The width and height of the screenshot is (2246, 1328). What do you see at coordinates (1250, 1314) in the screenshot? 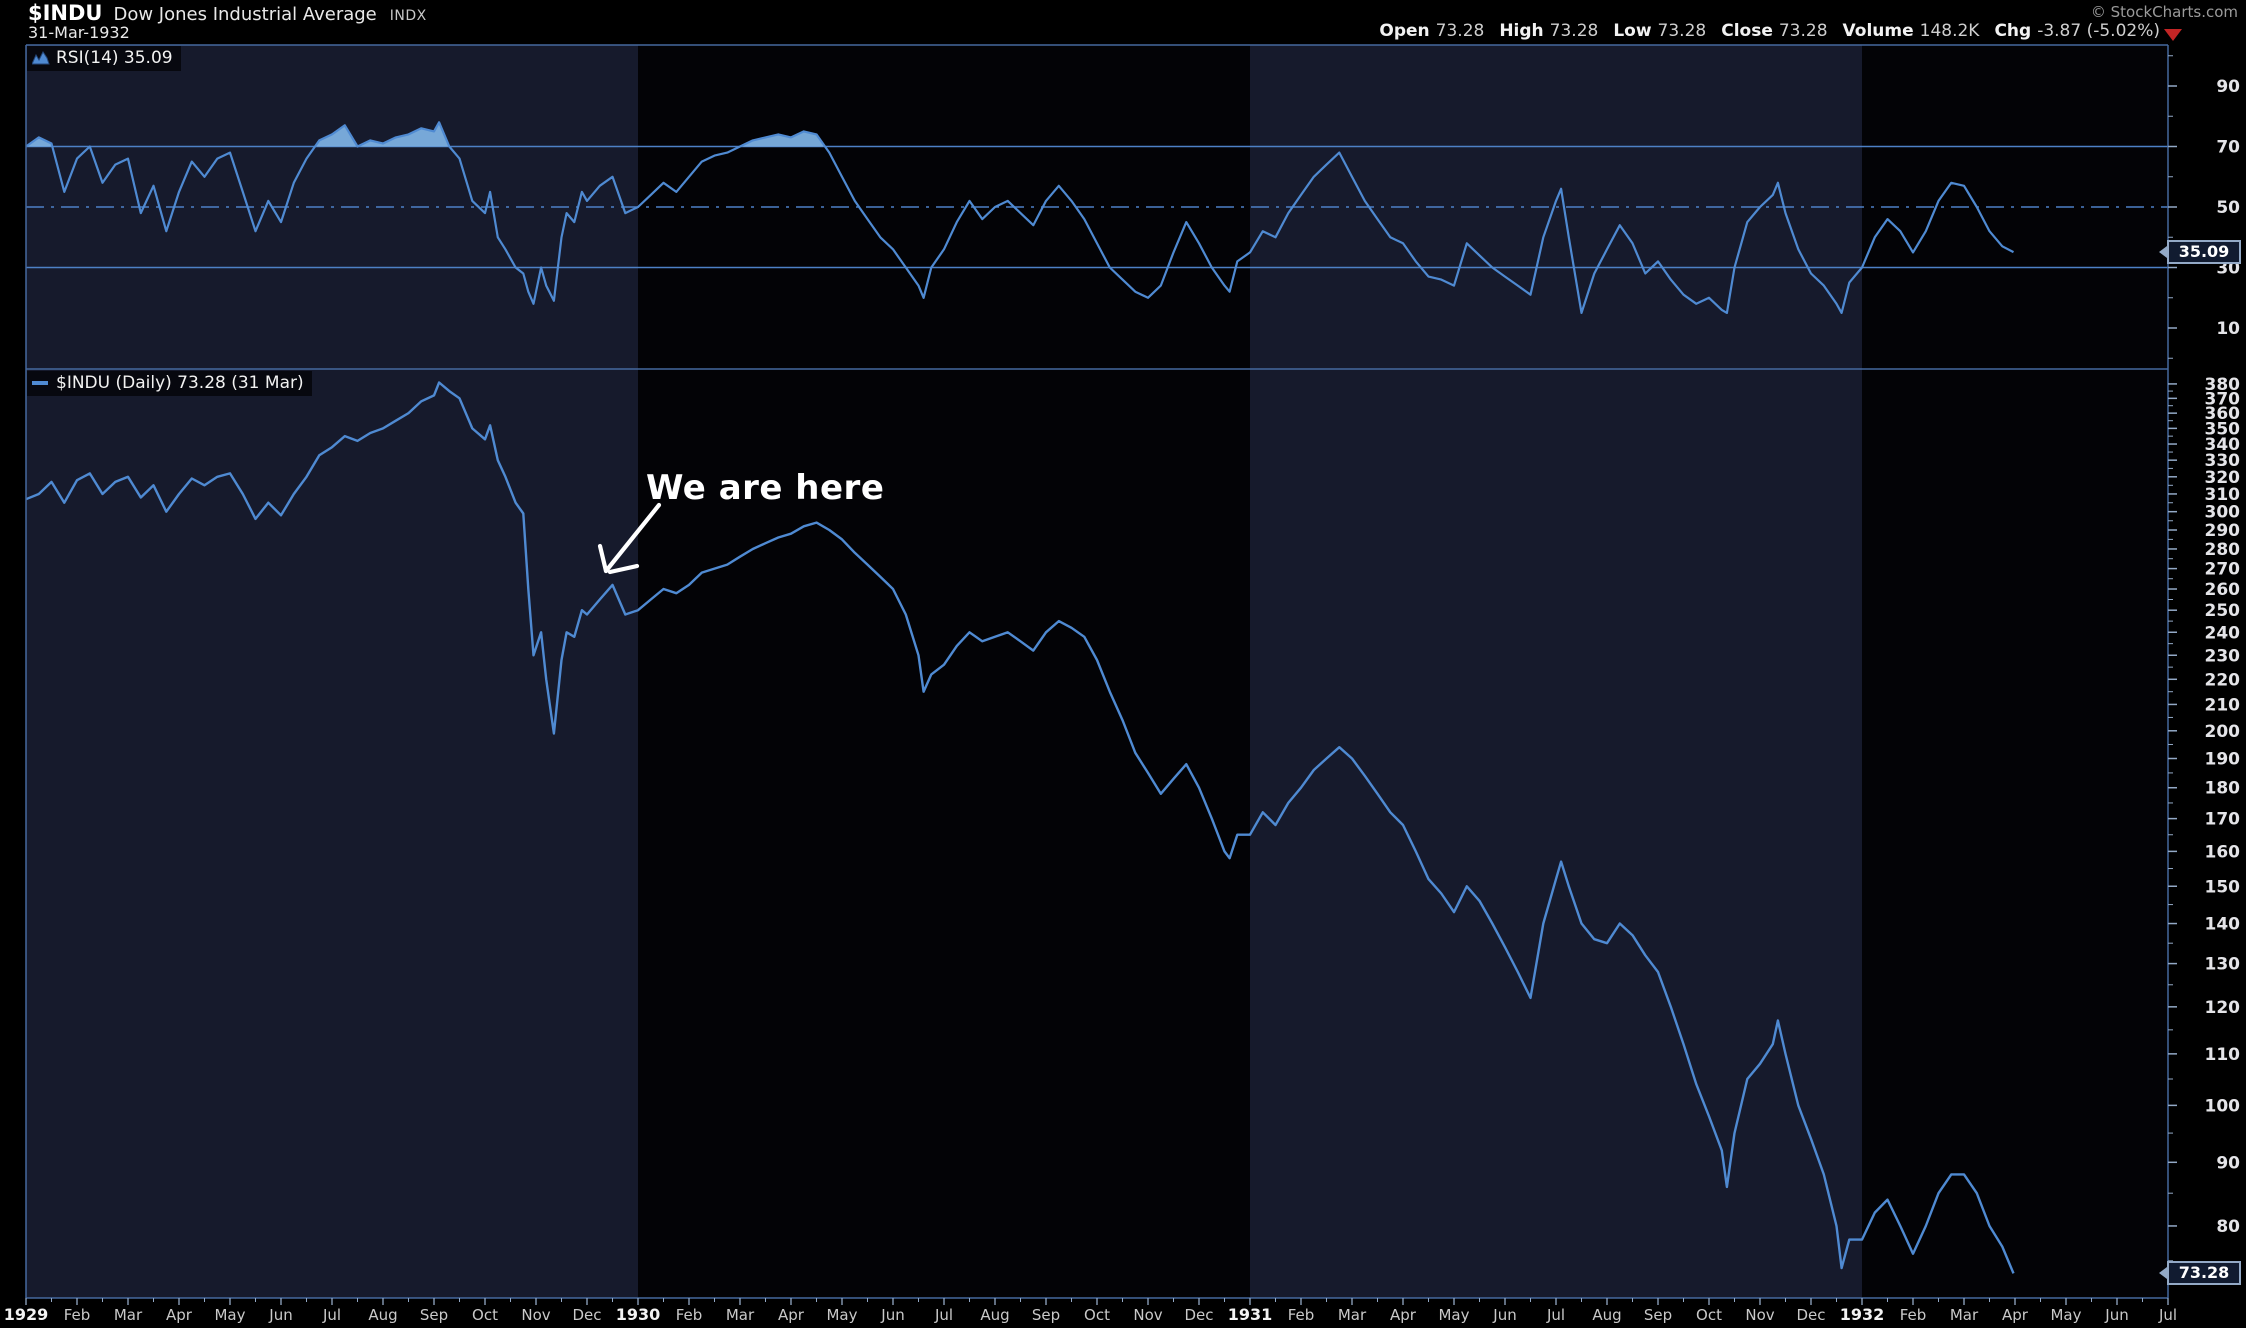
I see `x-axis-label: 1931` at bounding box center [1250, 1314].